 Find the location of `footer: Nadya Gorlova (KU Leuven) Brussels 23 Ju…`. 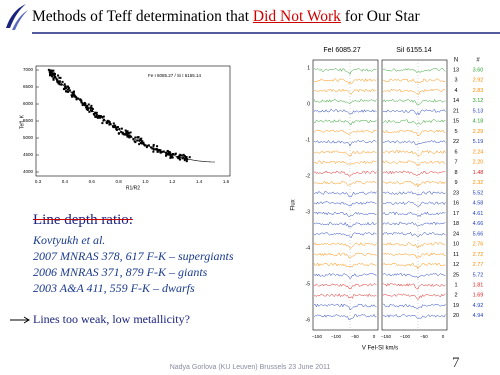

footer: Nadya Gorlova (KU Leuven) Brussels 23 Ju… is located at coordinates (250, 367).